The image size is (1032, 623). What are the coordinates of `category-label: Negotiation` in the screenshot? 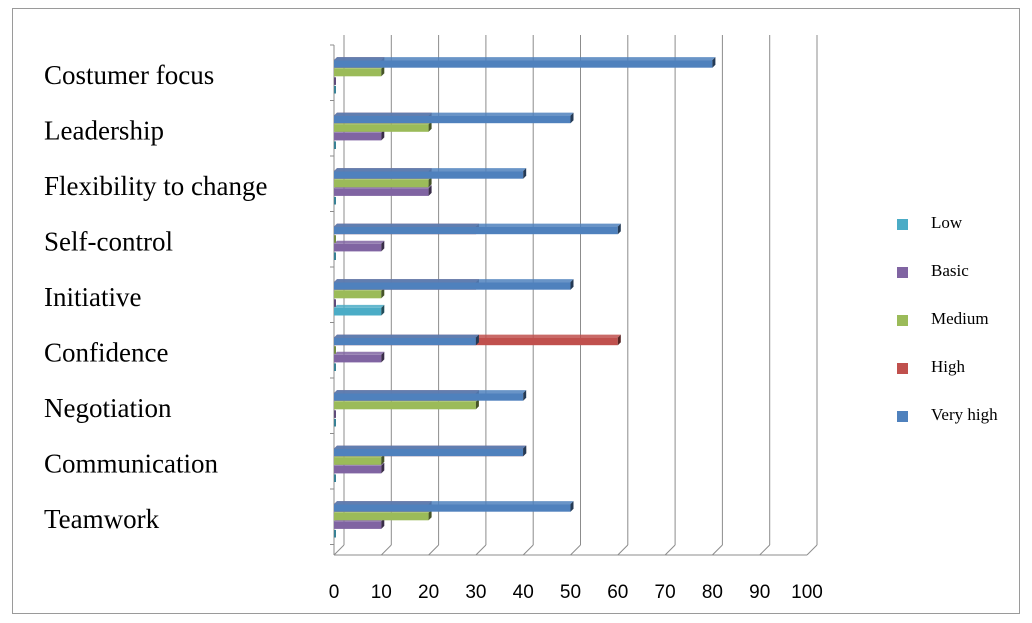 It's located at (108, 408).